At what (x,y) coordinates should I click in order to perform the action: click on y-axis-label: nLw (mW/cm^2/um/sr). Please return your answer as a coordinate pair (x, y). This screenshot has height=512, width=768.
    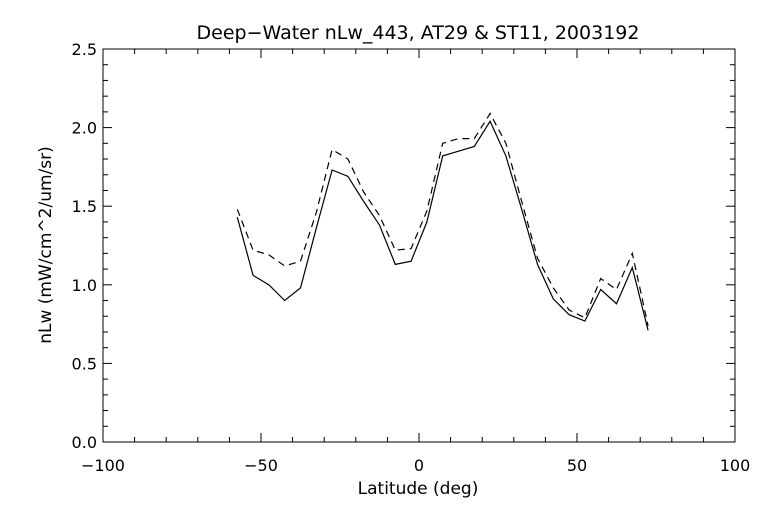
    Looking at the image, I should click on (46, 245).